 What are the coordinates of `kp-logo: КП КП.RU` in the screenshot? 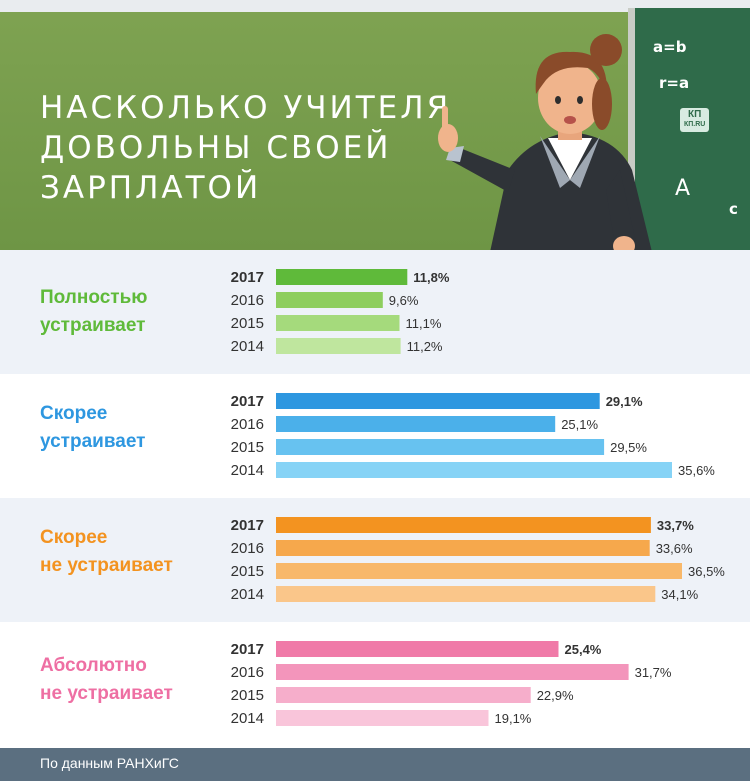 It's located at (695, 120).